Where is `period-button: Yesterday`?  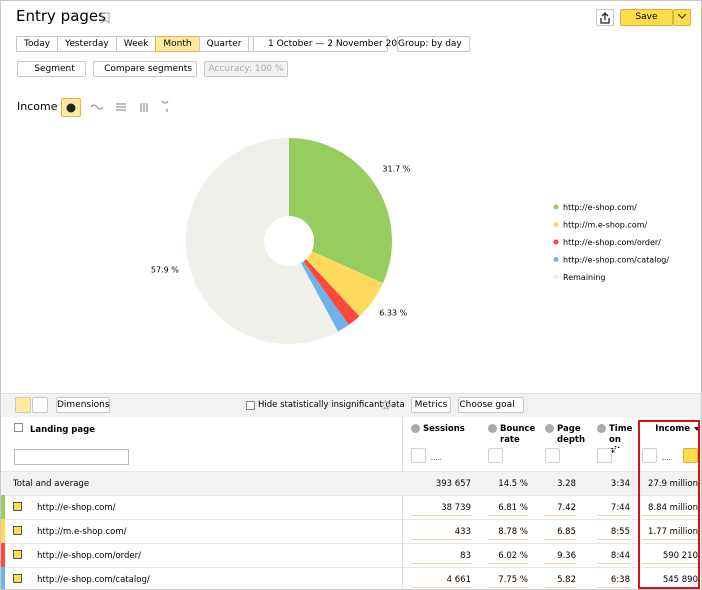 period-button: Yesterday is located at coordinates (87, 44).